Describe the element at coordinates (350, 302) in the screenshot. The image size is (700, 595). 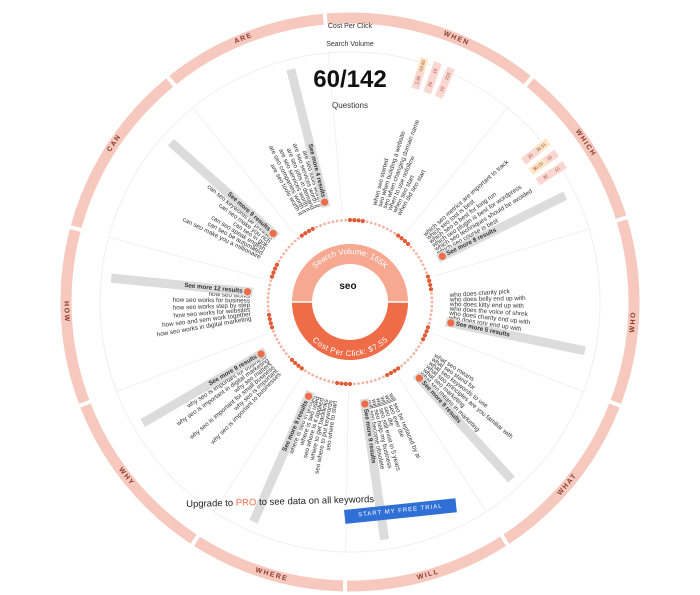
I see `dot-ring` at that location.